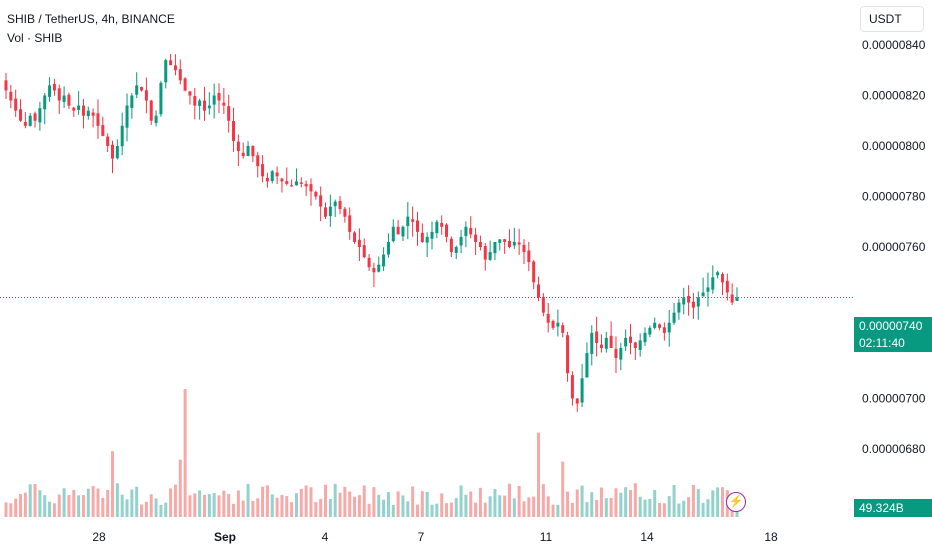 Image resolution: width=932 pixels, height=555 pixels. What do you see at coordinates (435, 537) in the screenshot?
I see `time-axis: 28 Sep 4 7 11 14 18` at bounding box center [435, 537].